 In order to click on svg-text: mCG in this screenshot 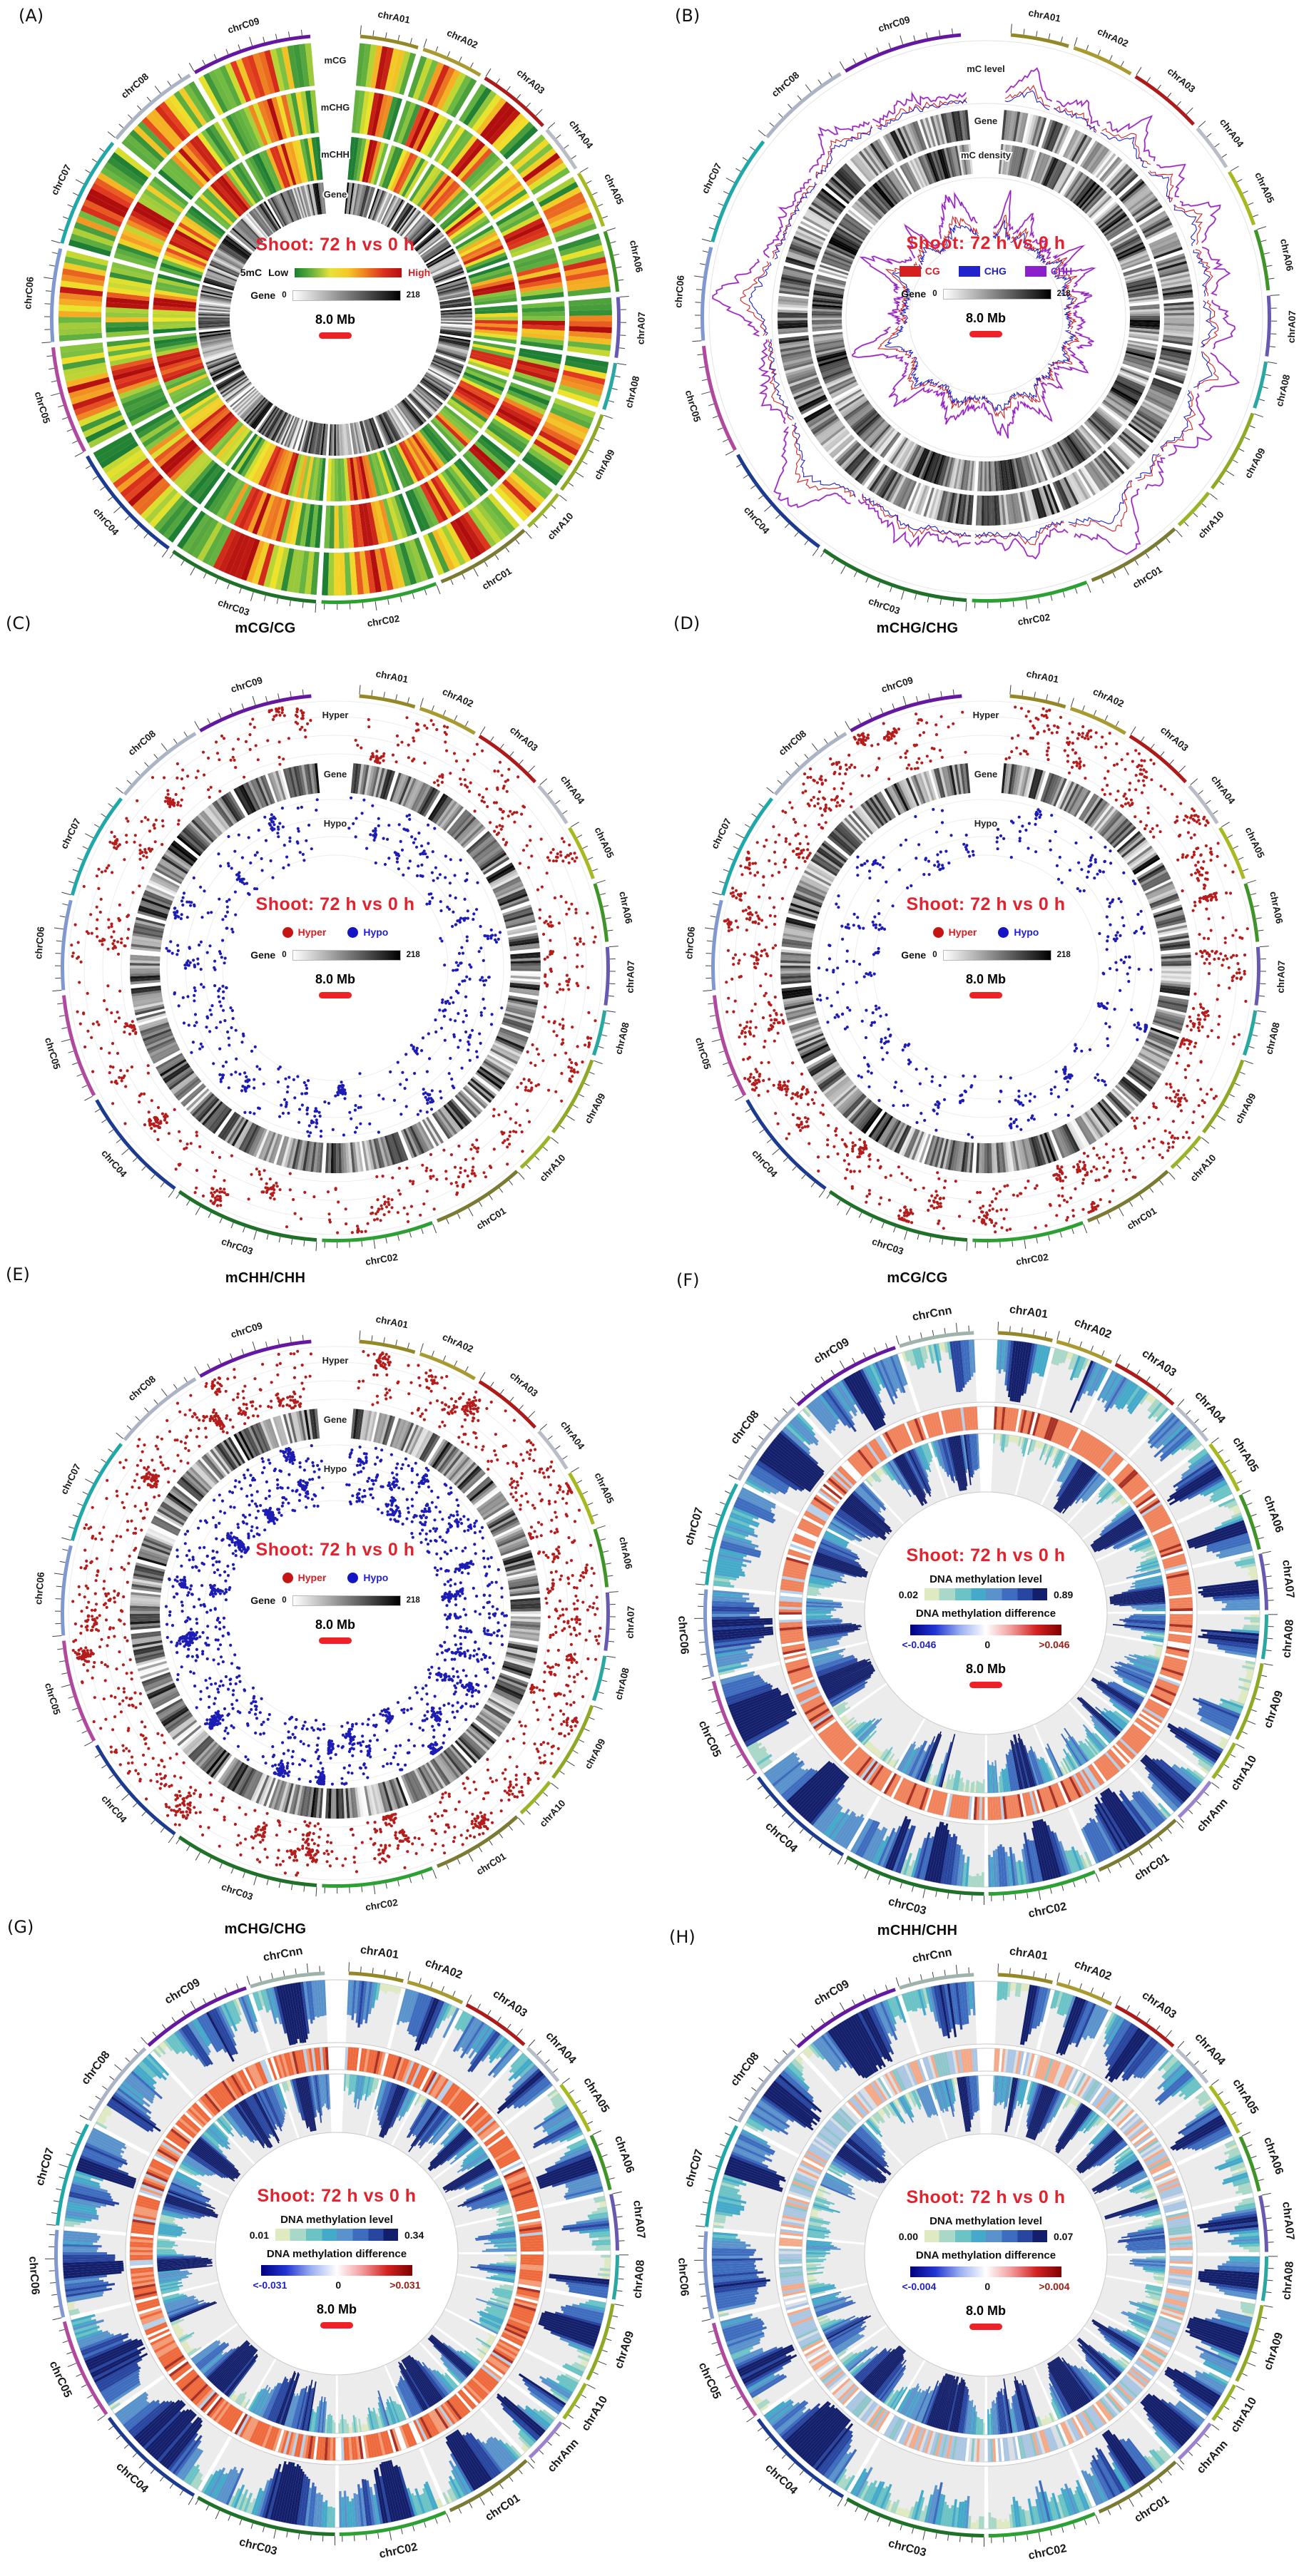, I will do `click(335, 61)`.